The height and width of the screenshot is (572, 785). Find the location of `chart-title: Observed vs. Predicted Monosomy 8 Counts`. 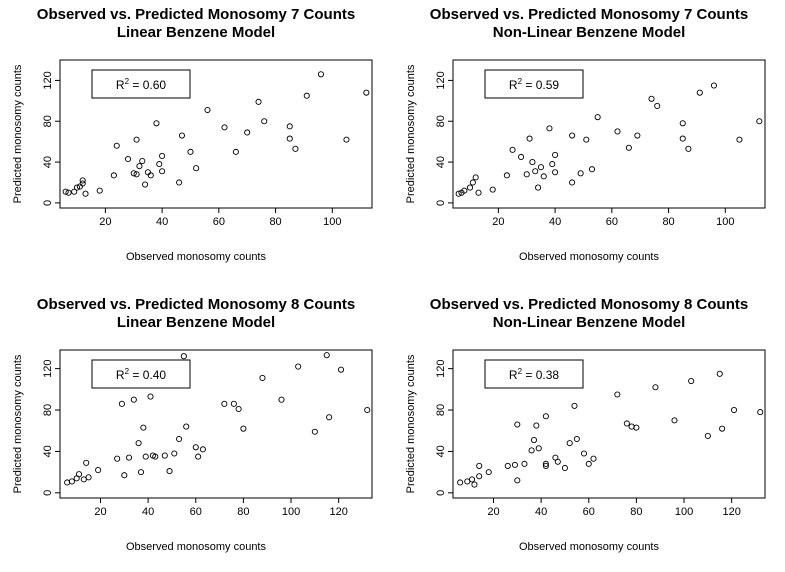

chart-title: Observed vs. Predicted Monosomy 8 Counts is located at coordinates (589, 304).